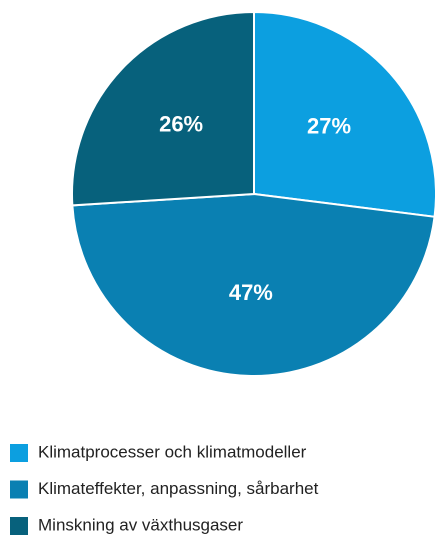 The height and width of the screenshot is (536, 435). Describe the element at coordinates (329, 126) in the screenshot. I see `slice-label: 27%` at that location.